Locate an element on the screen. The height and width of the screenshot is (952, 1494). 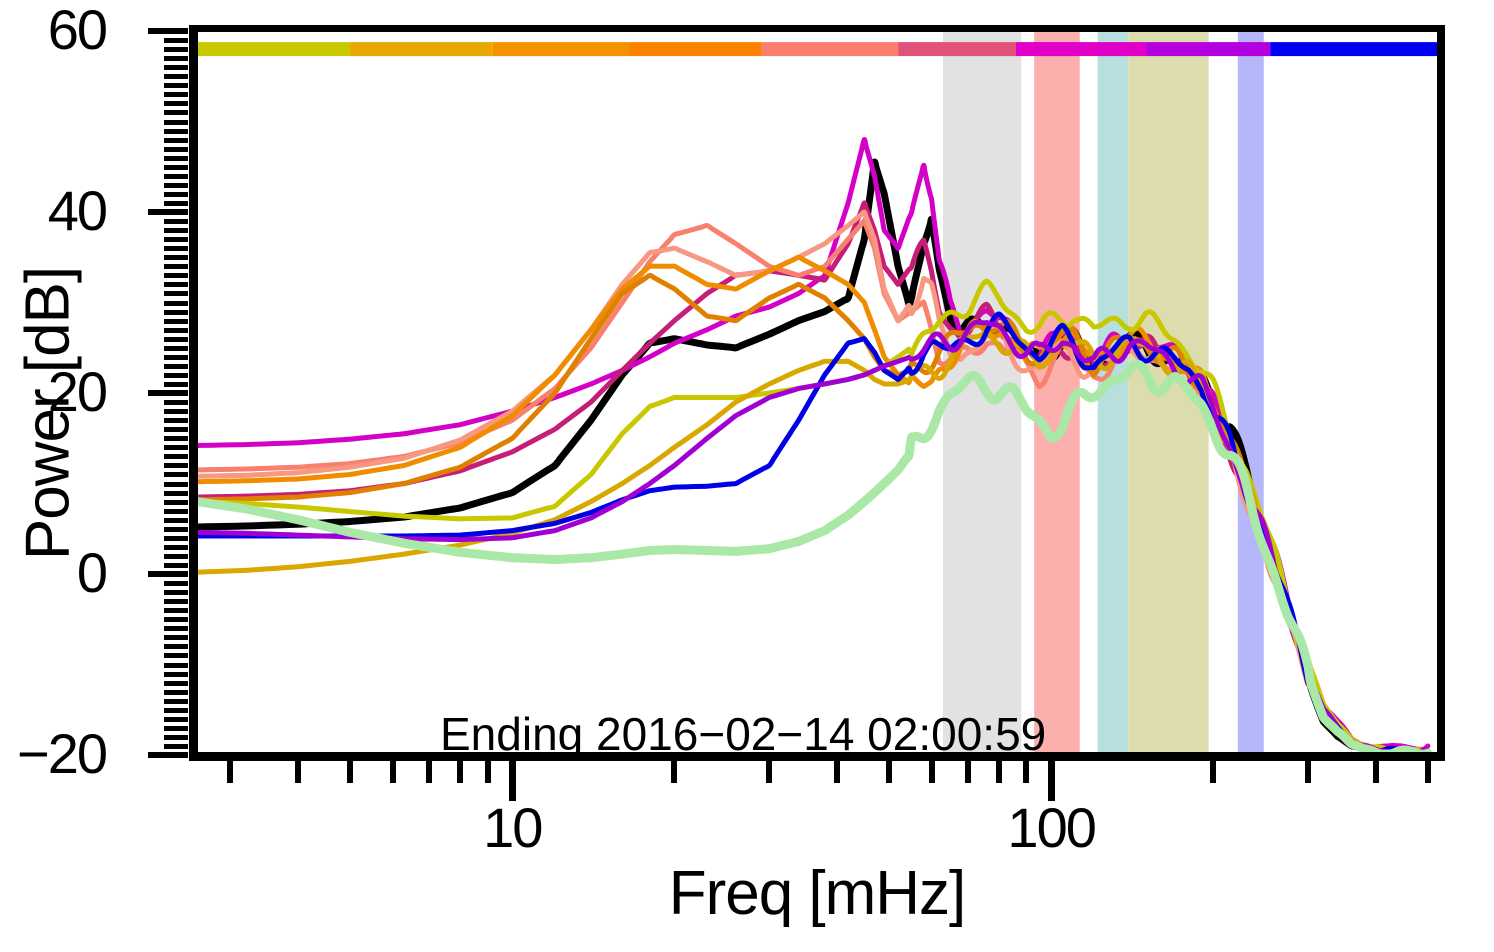
axis-frame-right is located at coordinates (1441, 393).